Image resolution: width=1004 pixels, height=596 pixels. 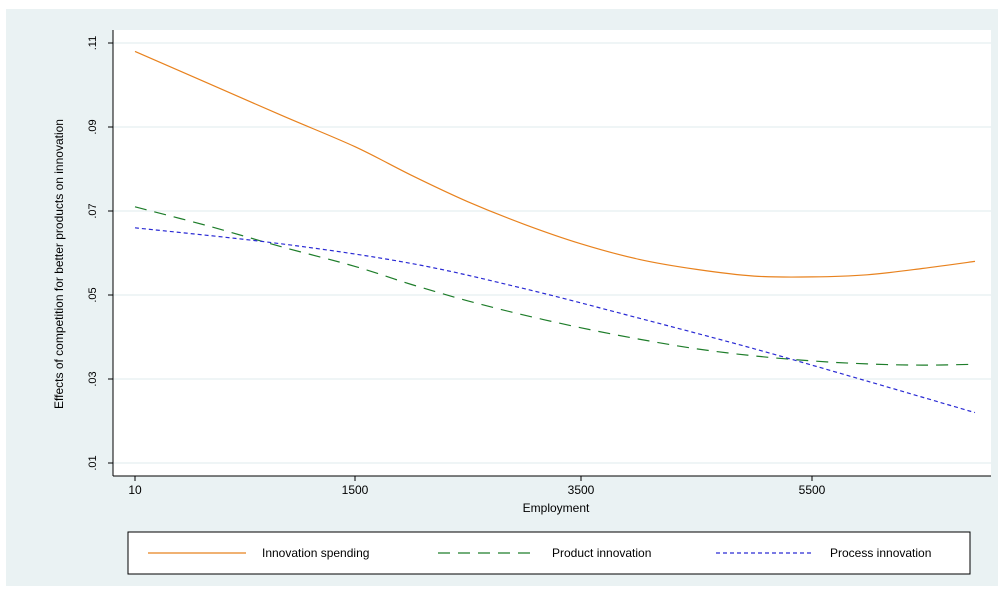 What do you see at coordinates (93, 378) in the screenshot?
I see `y-tick-label: .03` at bounding box center [93, 378].